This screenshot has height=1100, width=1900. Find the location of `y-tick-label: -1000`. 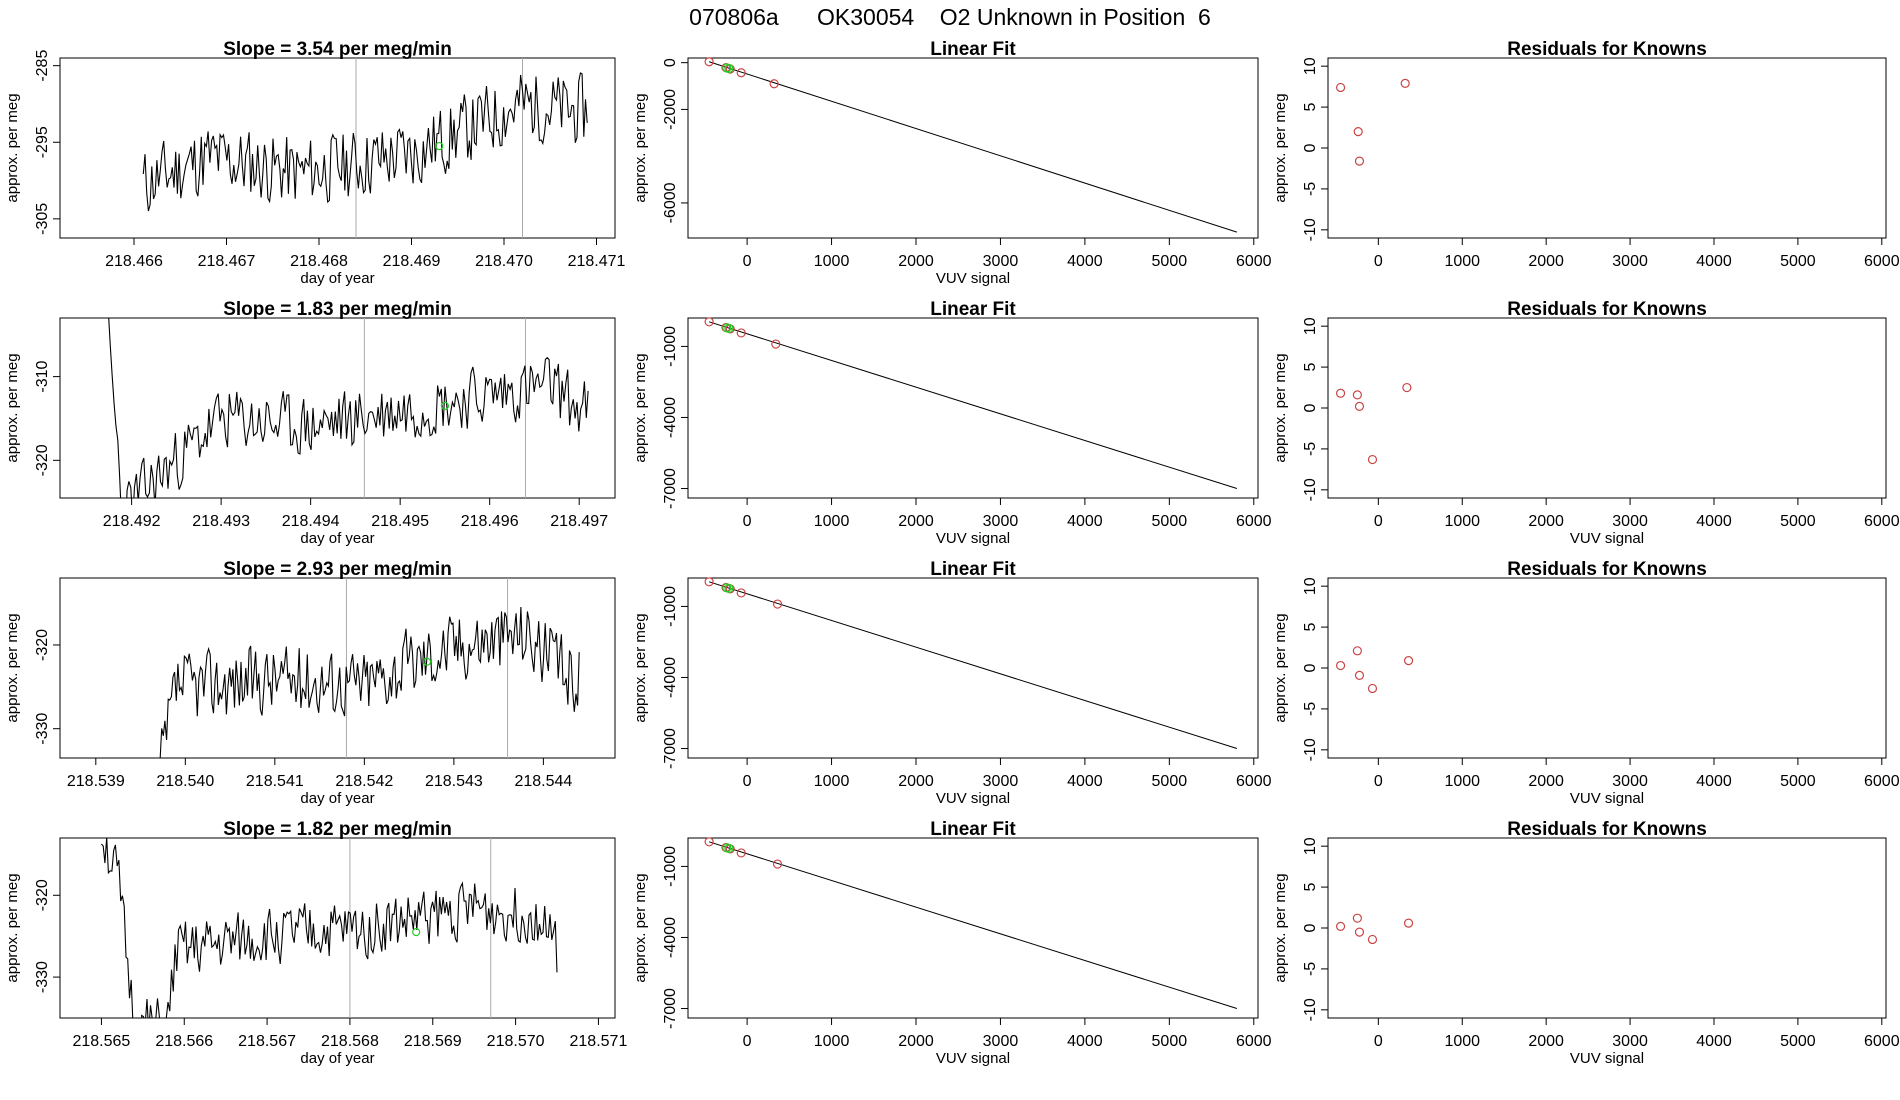

y-tick-label: -1000 is located at coordinates (670, 606).